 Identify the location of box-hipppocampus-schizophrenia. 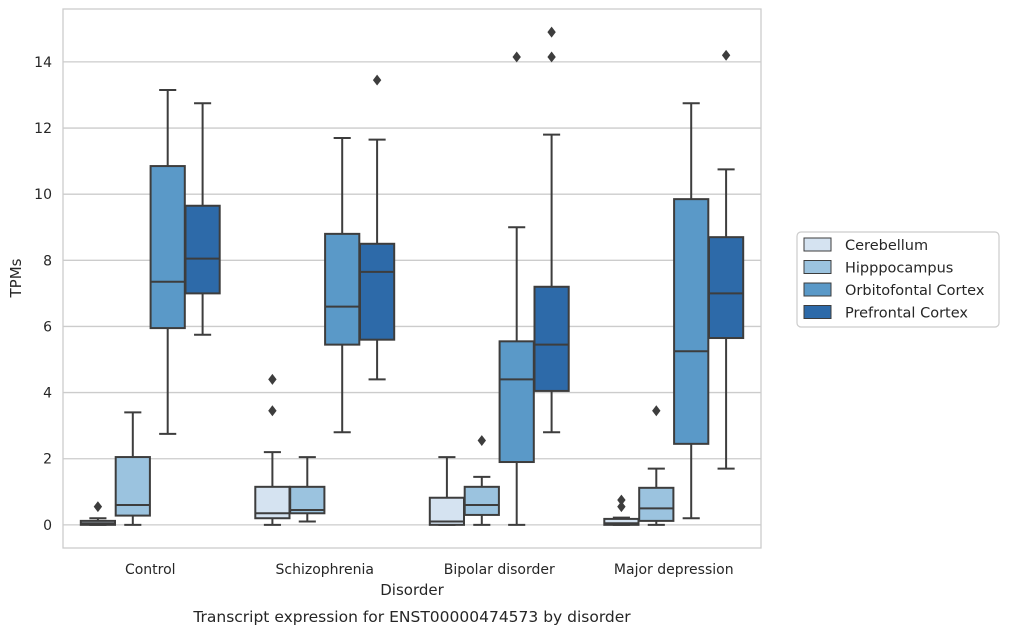
(307, 489).